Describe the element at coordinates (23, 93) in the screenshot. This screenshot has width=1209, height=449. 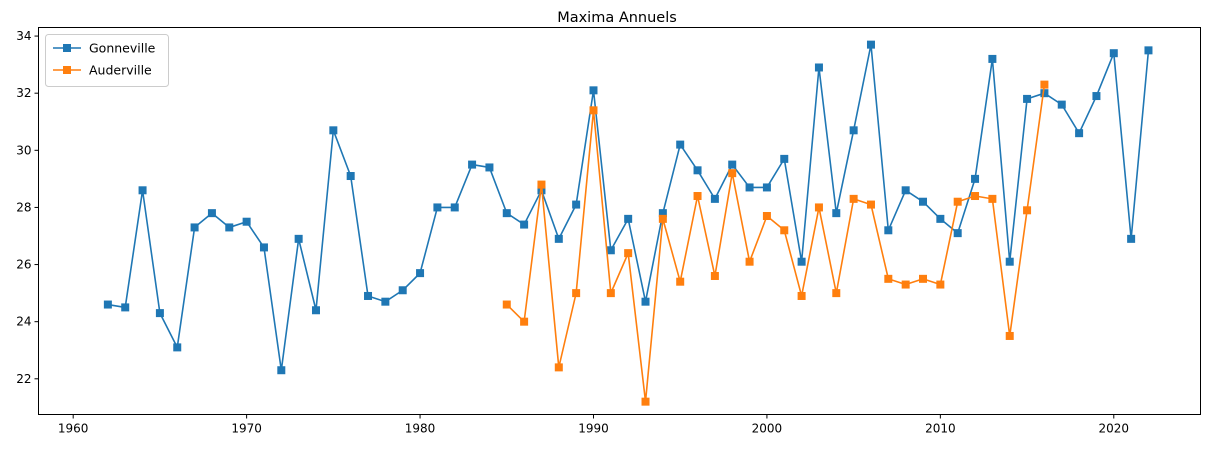
I see `y-tick-label: 32` at that location.